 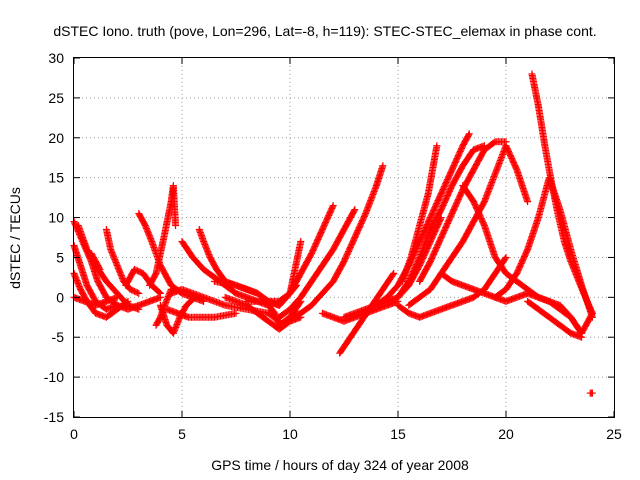 I want to click on x-tick-label: 10, so click(x=290, y=434).